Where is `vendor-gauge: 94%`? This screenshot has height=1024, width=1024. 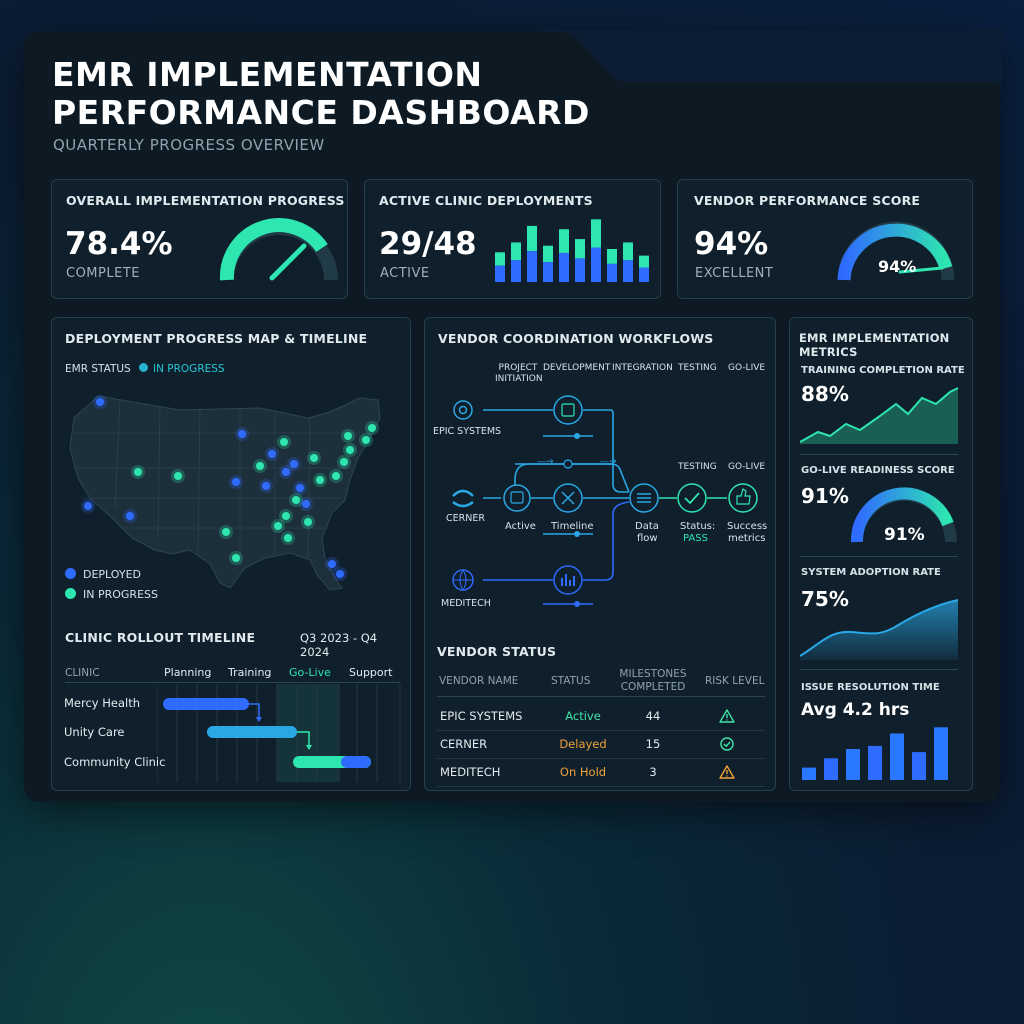
vendor-gauge: 94% is located at coordinates (896, 251).